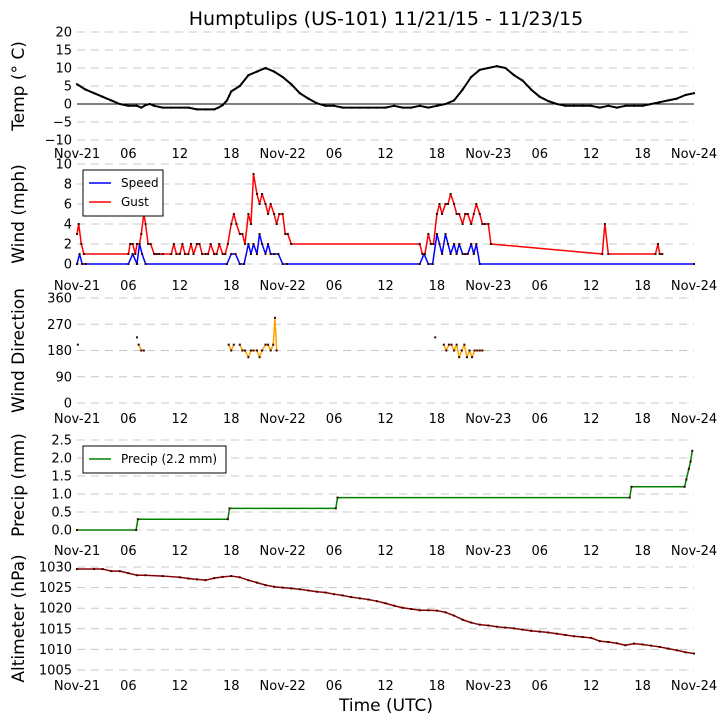  Describe the element at coordinates (63, 377) in the screenshot. I see `y-tick-label: 90` at that location.